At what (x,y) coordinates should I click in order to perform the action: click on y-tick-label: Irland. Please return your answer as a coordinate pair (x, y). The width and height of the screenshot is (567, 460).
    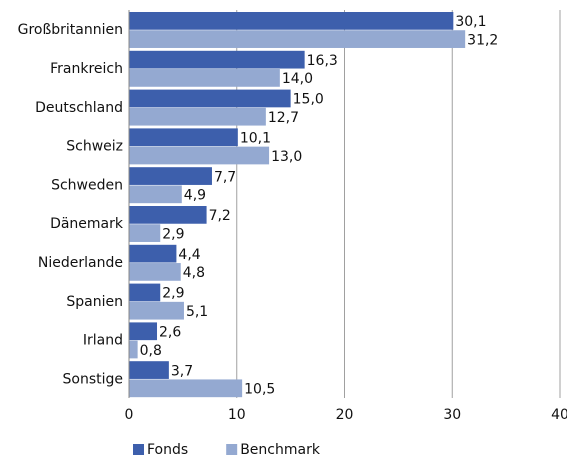
    Looking at the image, I should click on (103, 341).